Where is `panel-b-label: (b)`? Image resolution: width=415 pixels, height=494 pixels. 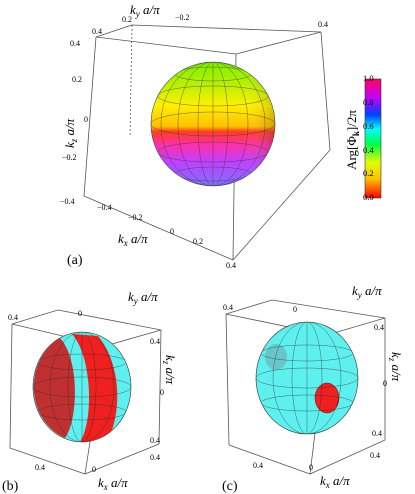
panel-b-label: (b) is located at coordinates (10, 486).